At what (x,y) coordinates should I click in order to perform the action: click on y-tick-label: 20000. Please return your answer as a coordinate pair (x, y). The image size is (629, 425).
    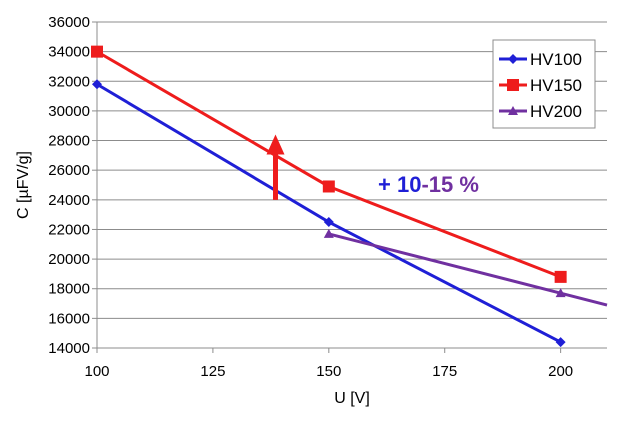
    Looking at the image, I should click on (69, 259).